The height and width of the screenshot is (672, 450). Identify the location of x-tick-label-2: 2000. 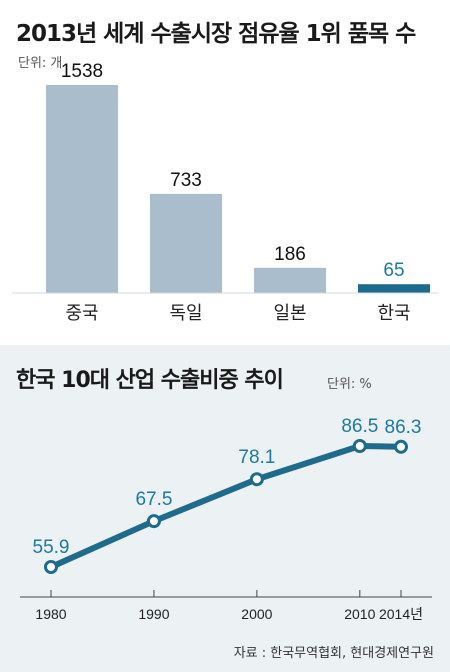
(256, 614).